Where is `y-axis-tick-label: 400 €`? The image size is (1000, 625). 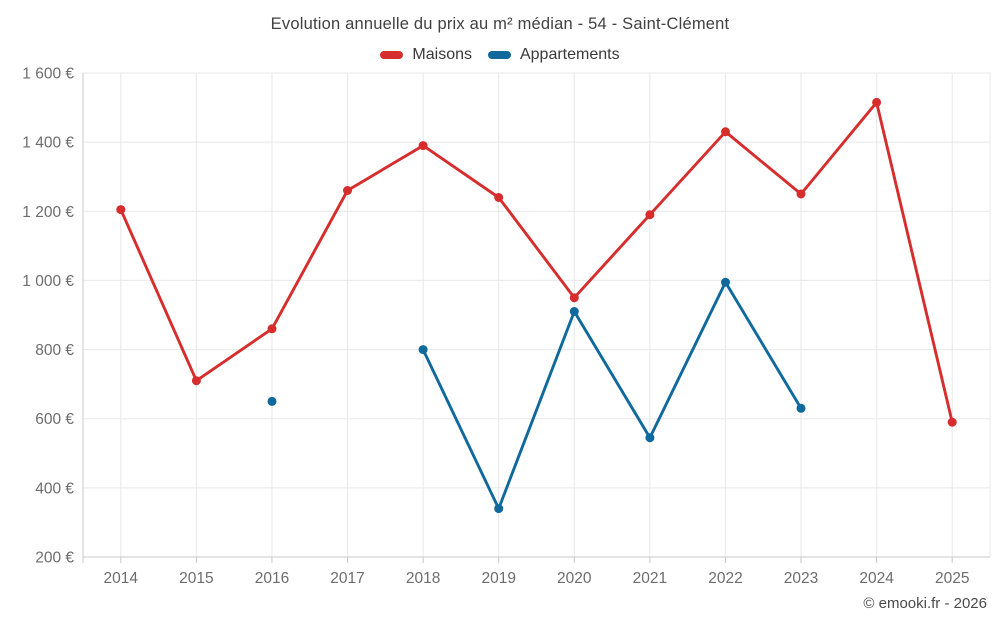
y-axis-tick-label: 400 € is located at coordinates (54, 488).